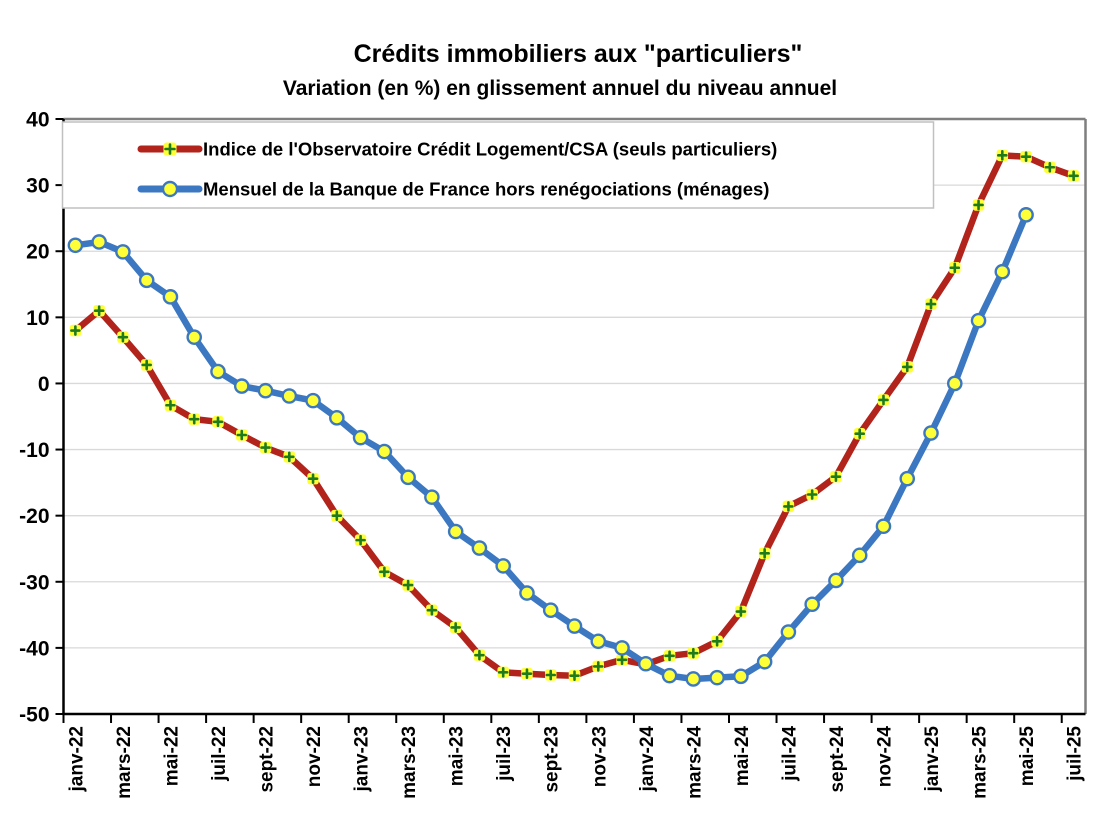 The width and height of the screenshot is (1102, 840). I want to click on x-tick-label: mai-25, so click(1027, 756).